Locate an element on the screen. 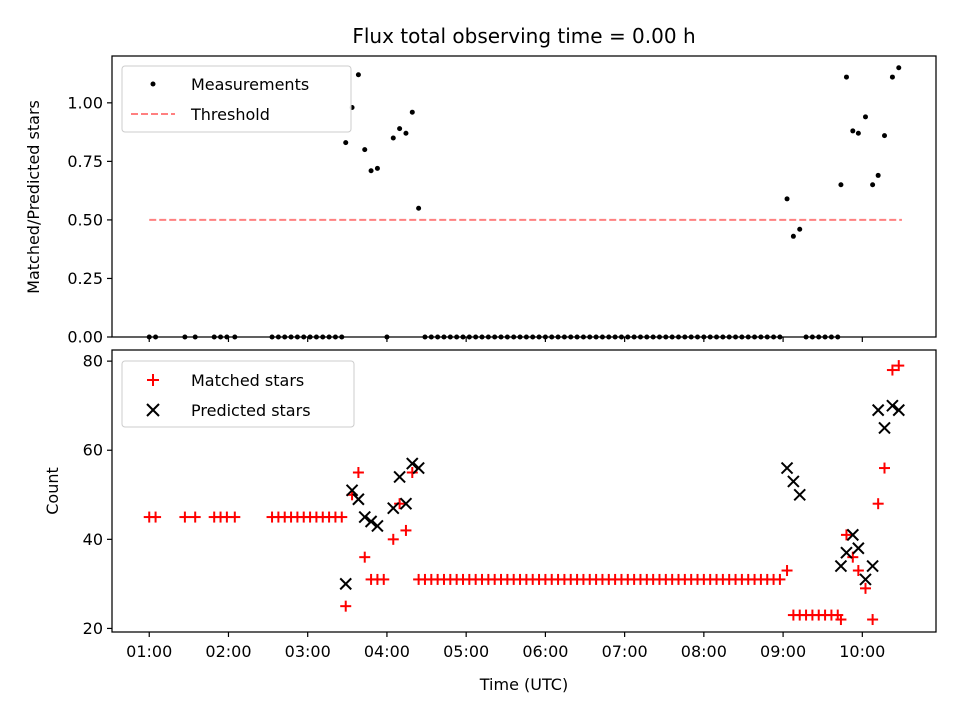 The image size is (960, 720). chart-title: Flux total observing time = 0.00 h is located at coordinates (523, 36).